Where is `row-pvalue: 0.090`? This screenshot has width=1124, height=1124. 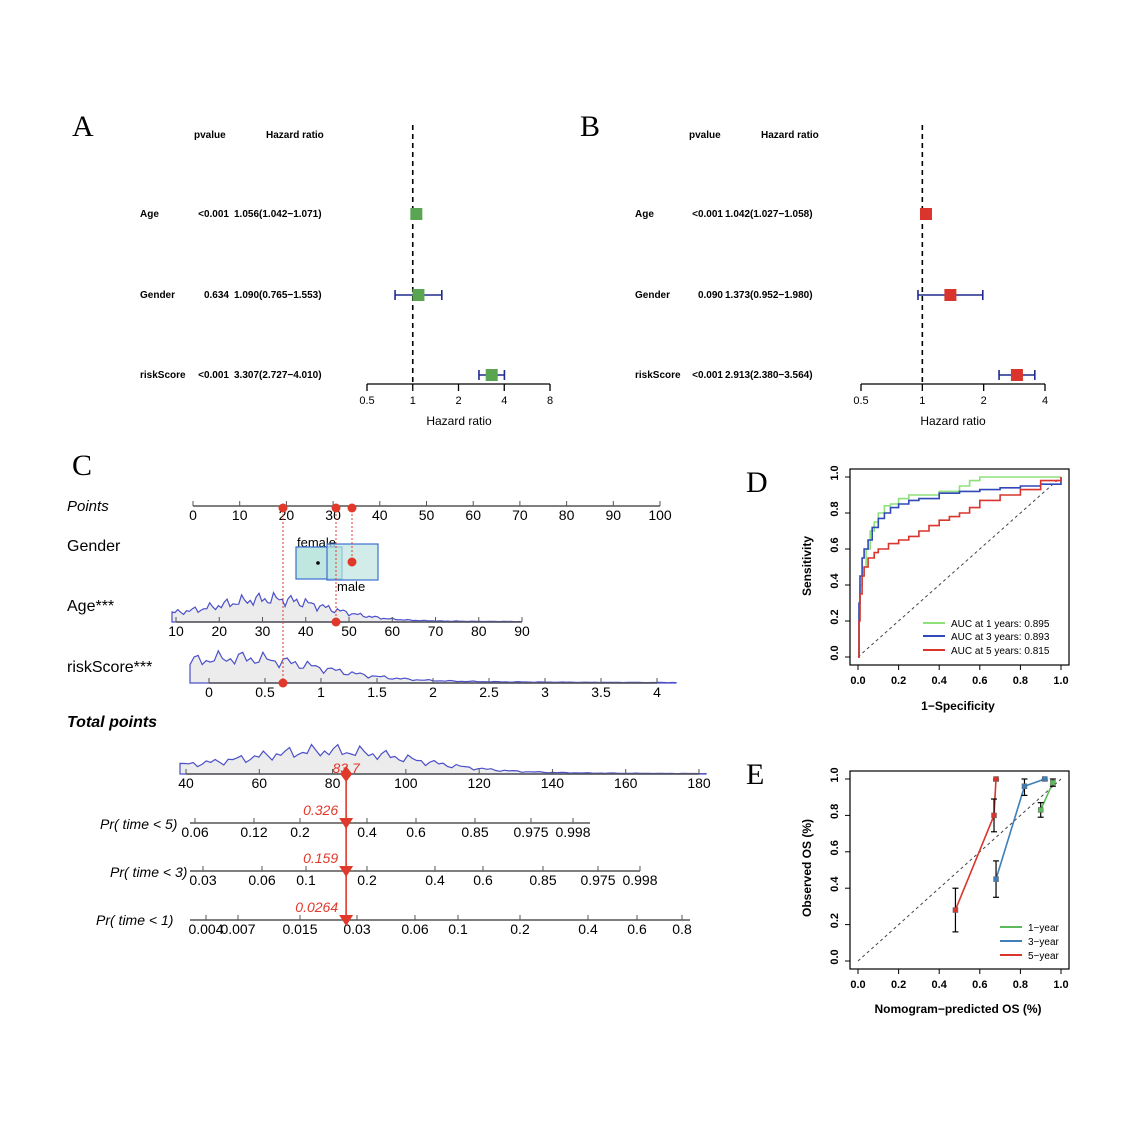 row-pvalue: 0.090 is located at coordinates (710, 295).